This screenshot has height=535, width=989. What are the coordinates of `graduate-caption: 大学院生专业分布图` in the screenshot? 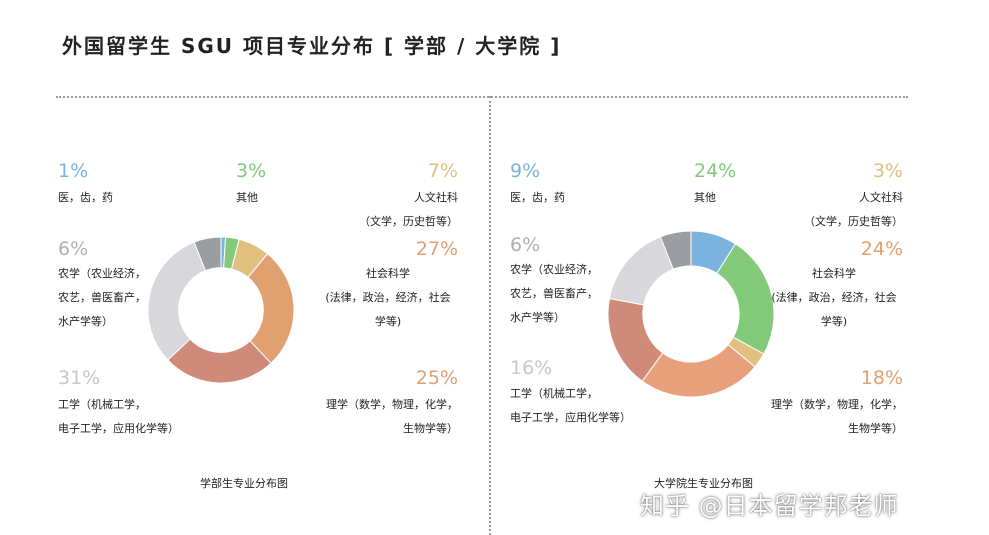 It's located at (703, 483).